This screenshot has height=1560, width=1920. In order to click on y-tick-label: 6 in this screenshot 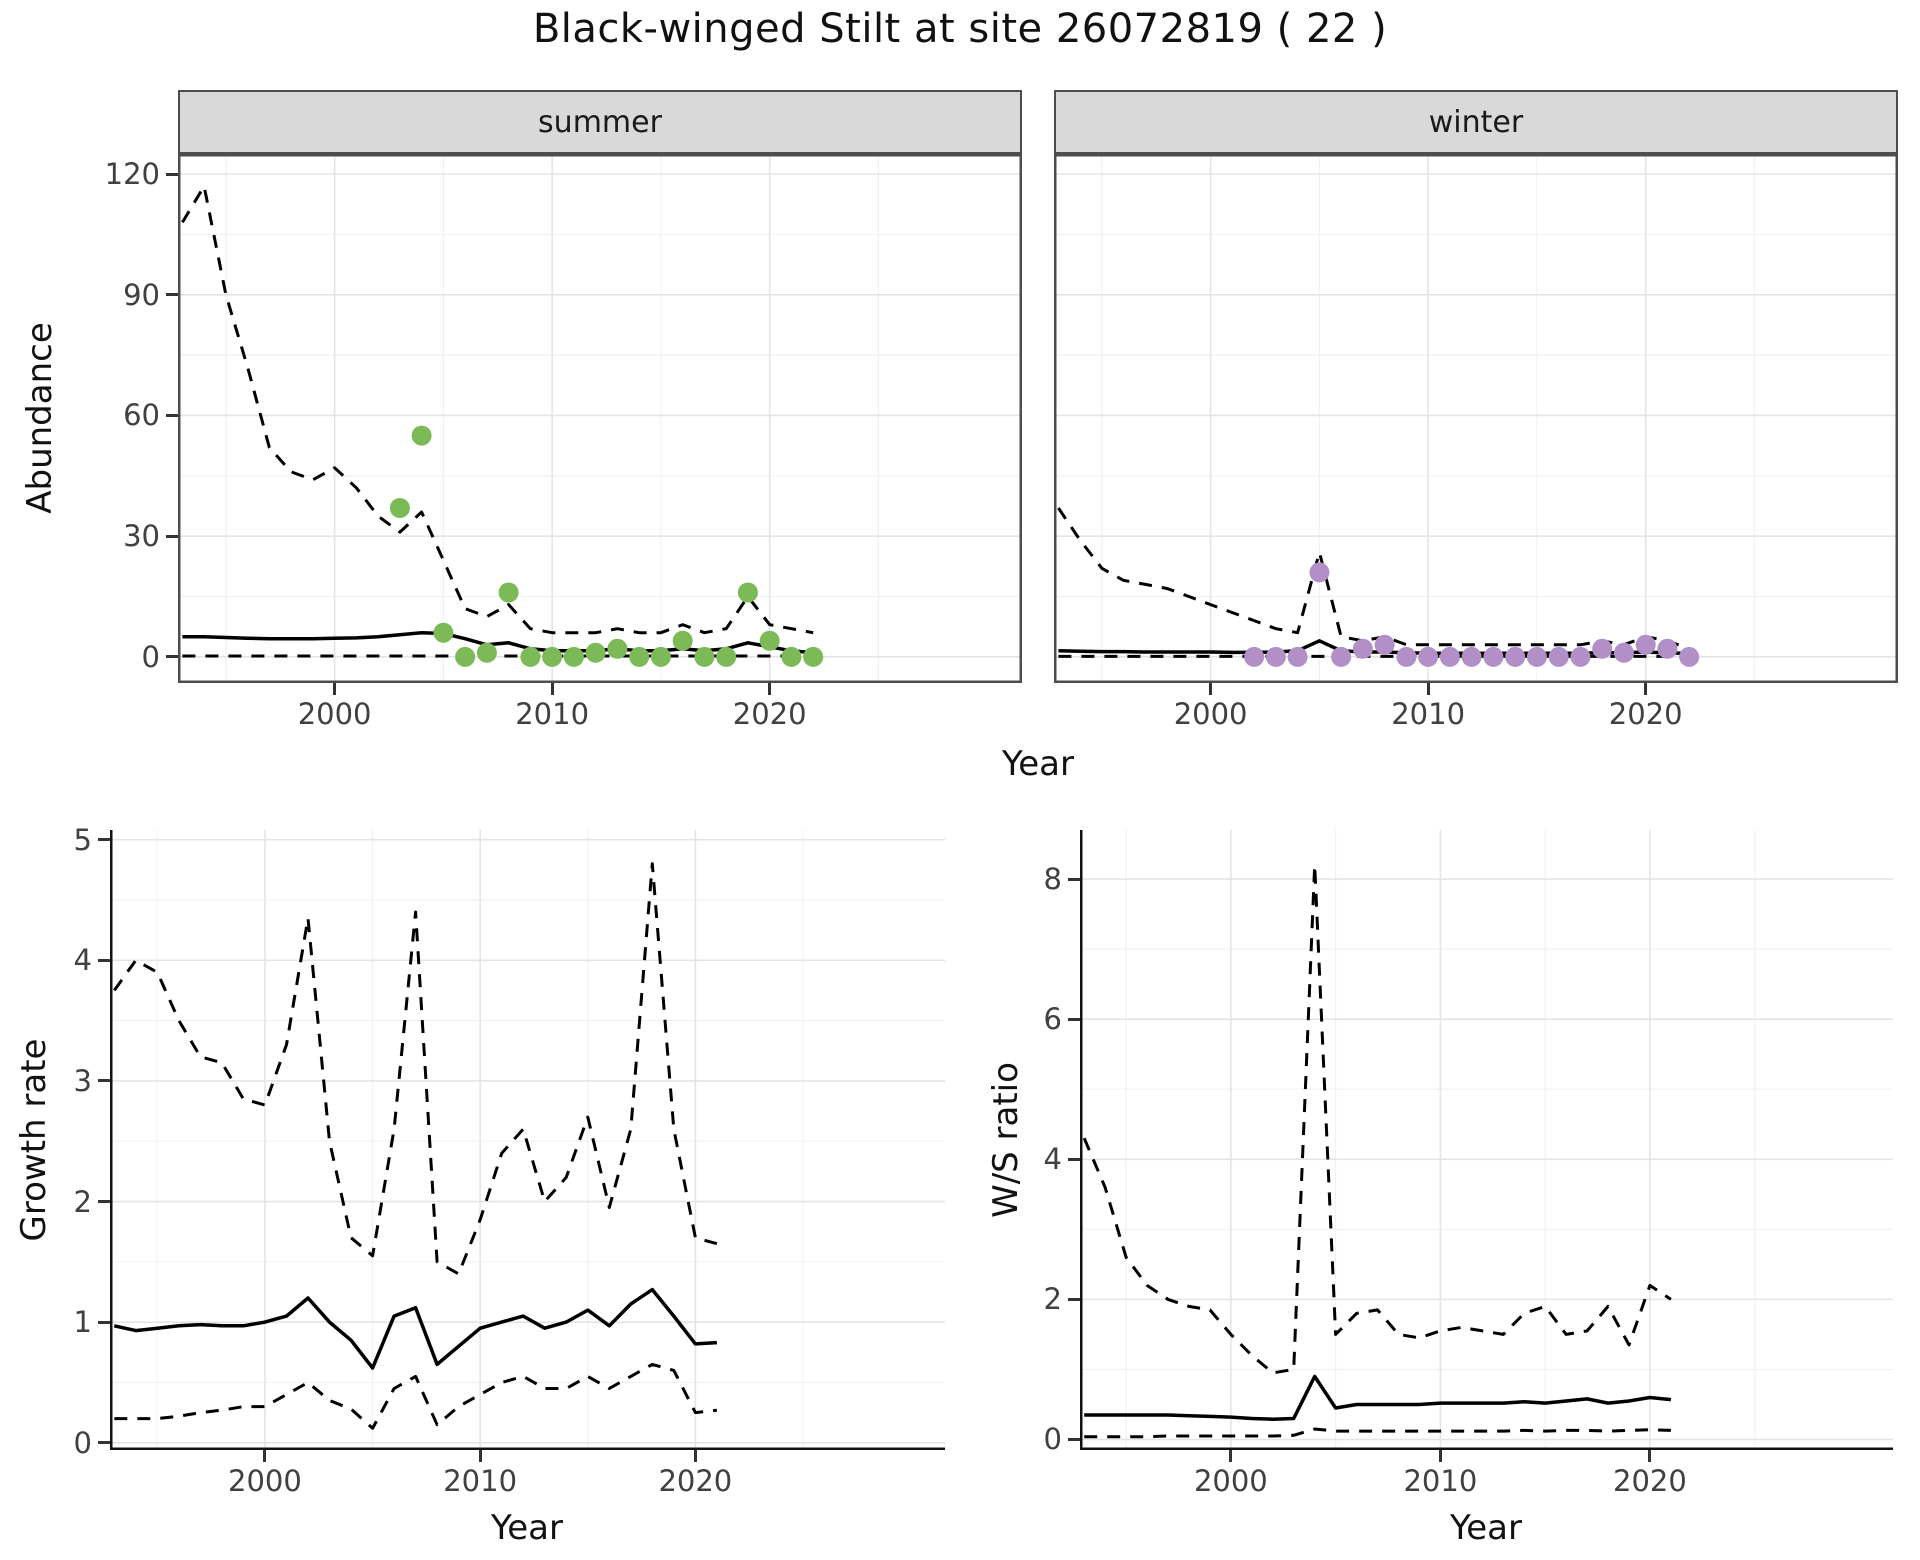, I will do `click(1052, 1019)`.